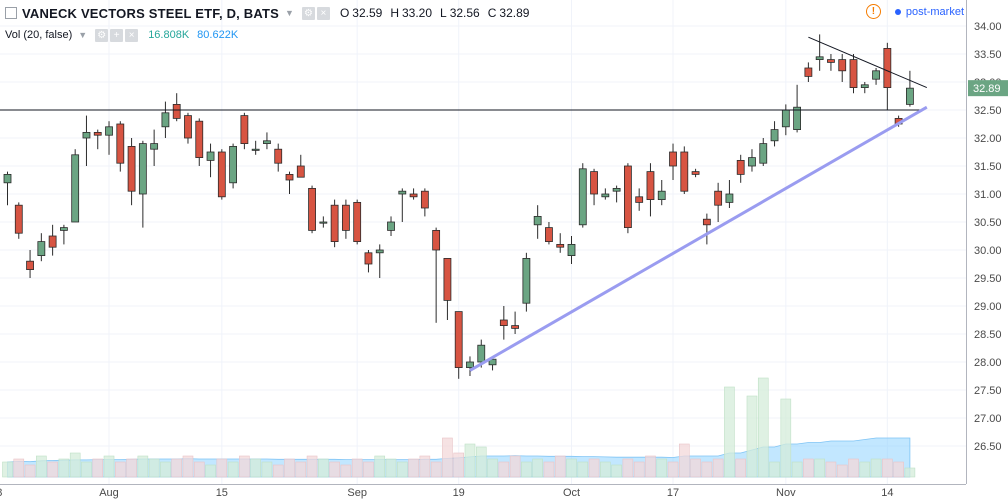  I want to click on settings-icon: ⚙, so click(308, 13).